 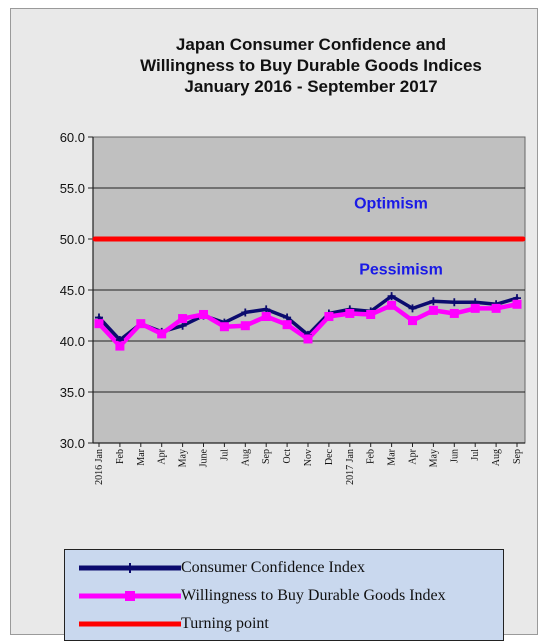 I want to click on x-tick-label: June, so click(x=204, y=457).